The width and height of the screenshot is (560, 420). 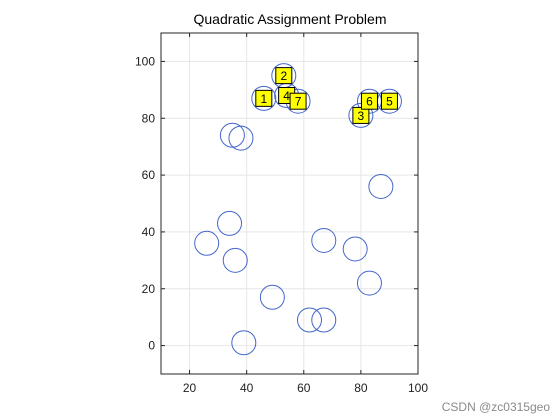 What do you see at coordinates (418, 388) in the screenshot?
I see `x-tick-label: 100` at bounding box center [418, 388].